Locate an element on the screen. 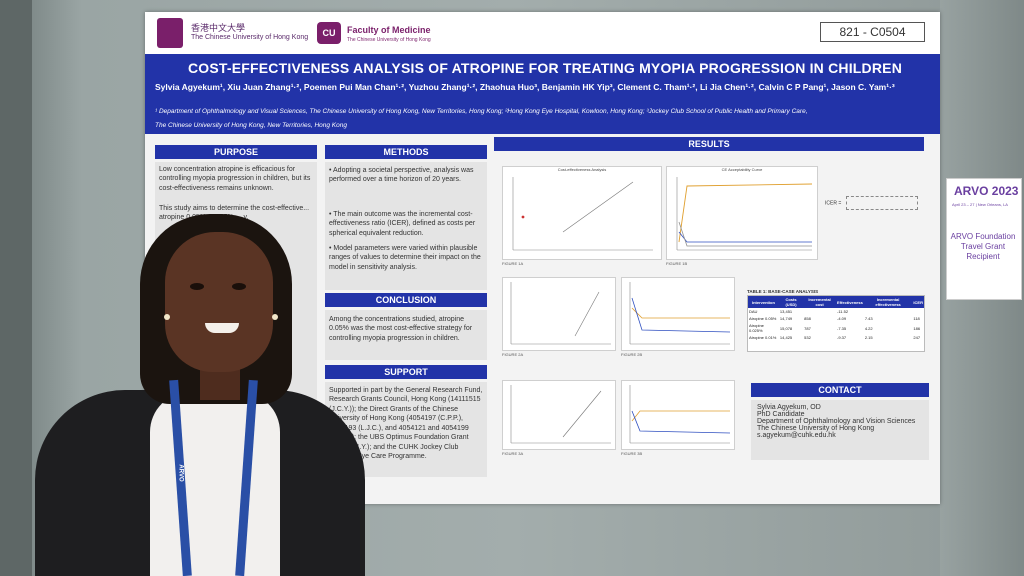 The height and width of the screenshot is (576, 1024). right-eye is located at coordinates (239, 286).